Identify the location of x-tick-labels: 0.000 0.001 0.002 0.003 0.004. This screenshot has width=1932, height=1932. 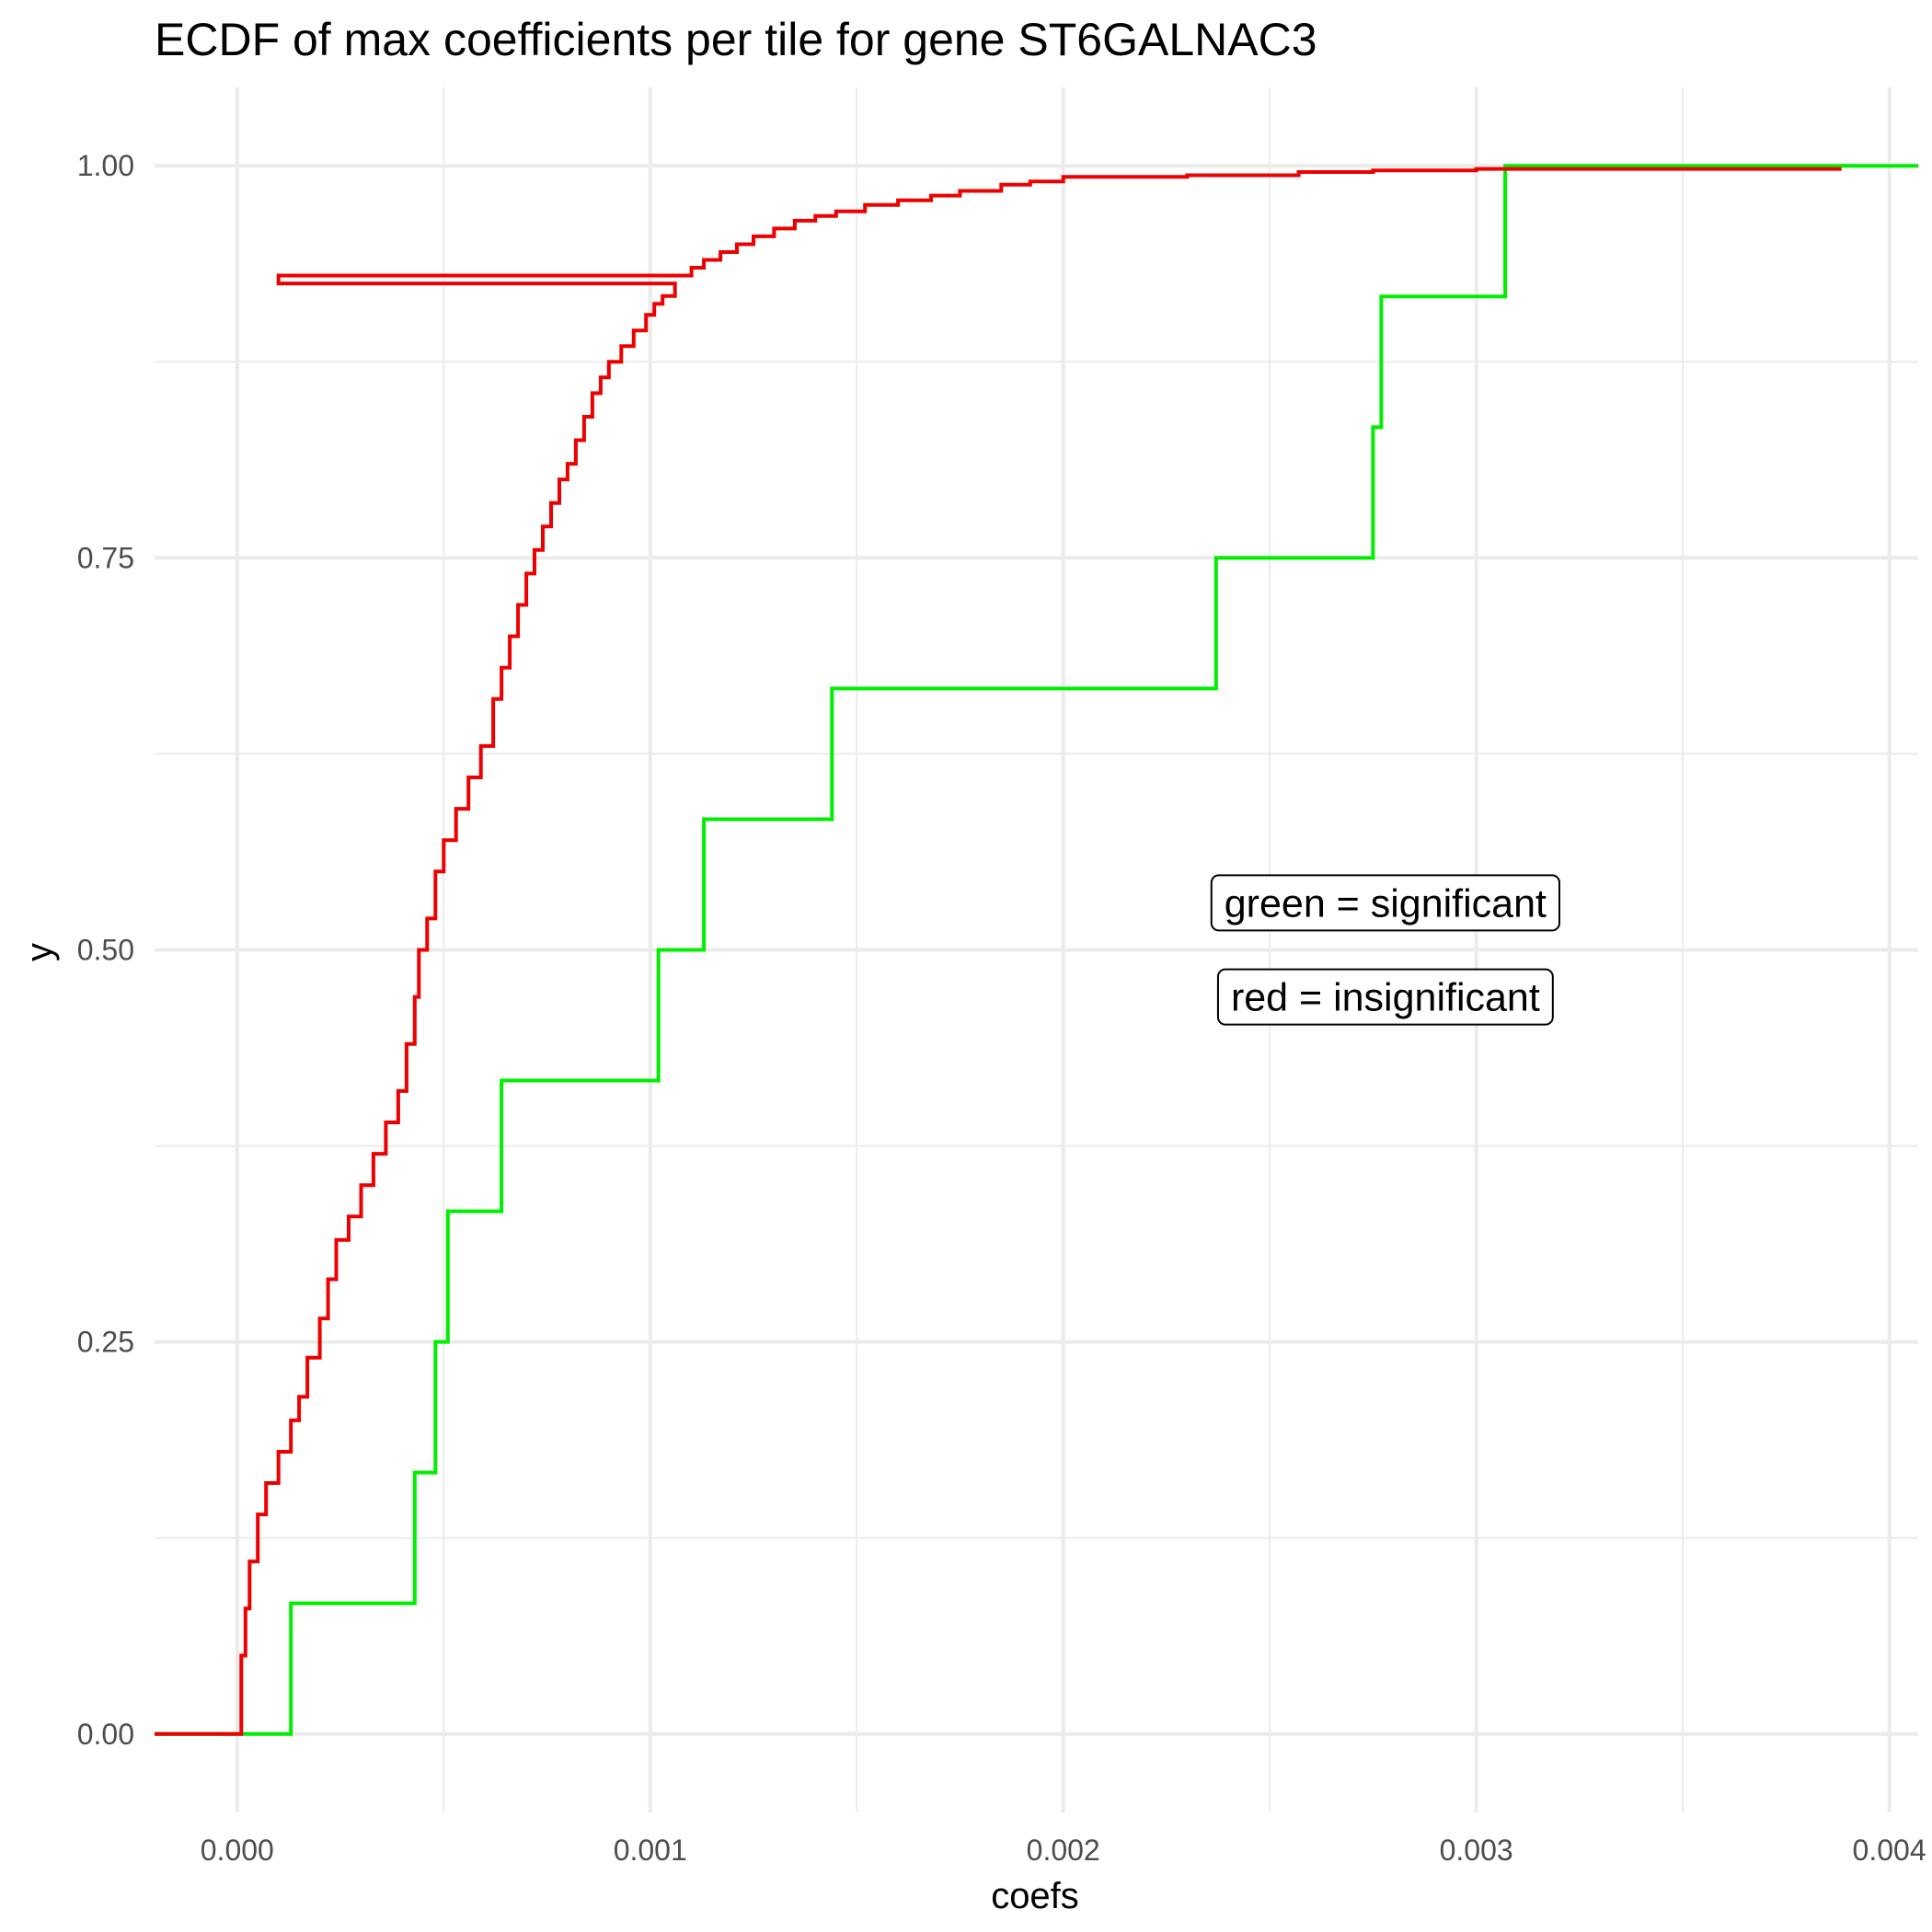
(1063, 1850).